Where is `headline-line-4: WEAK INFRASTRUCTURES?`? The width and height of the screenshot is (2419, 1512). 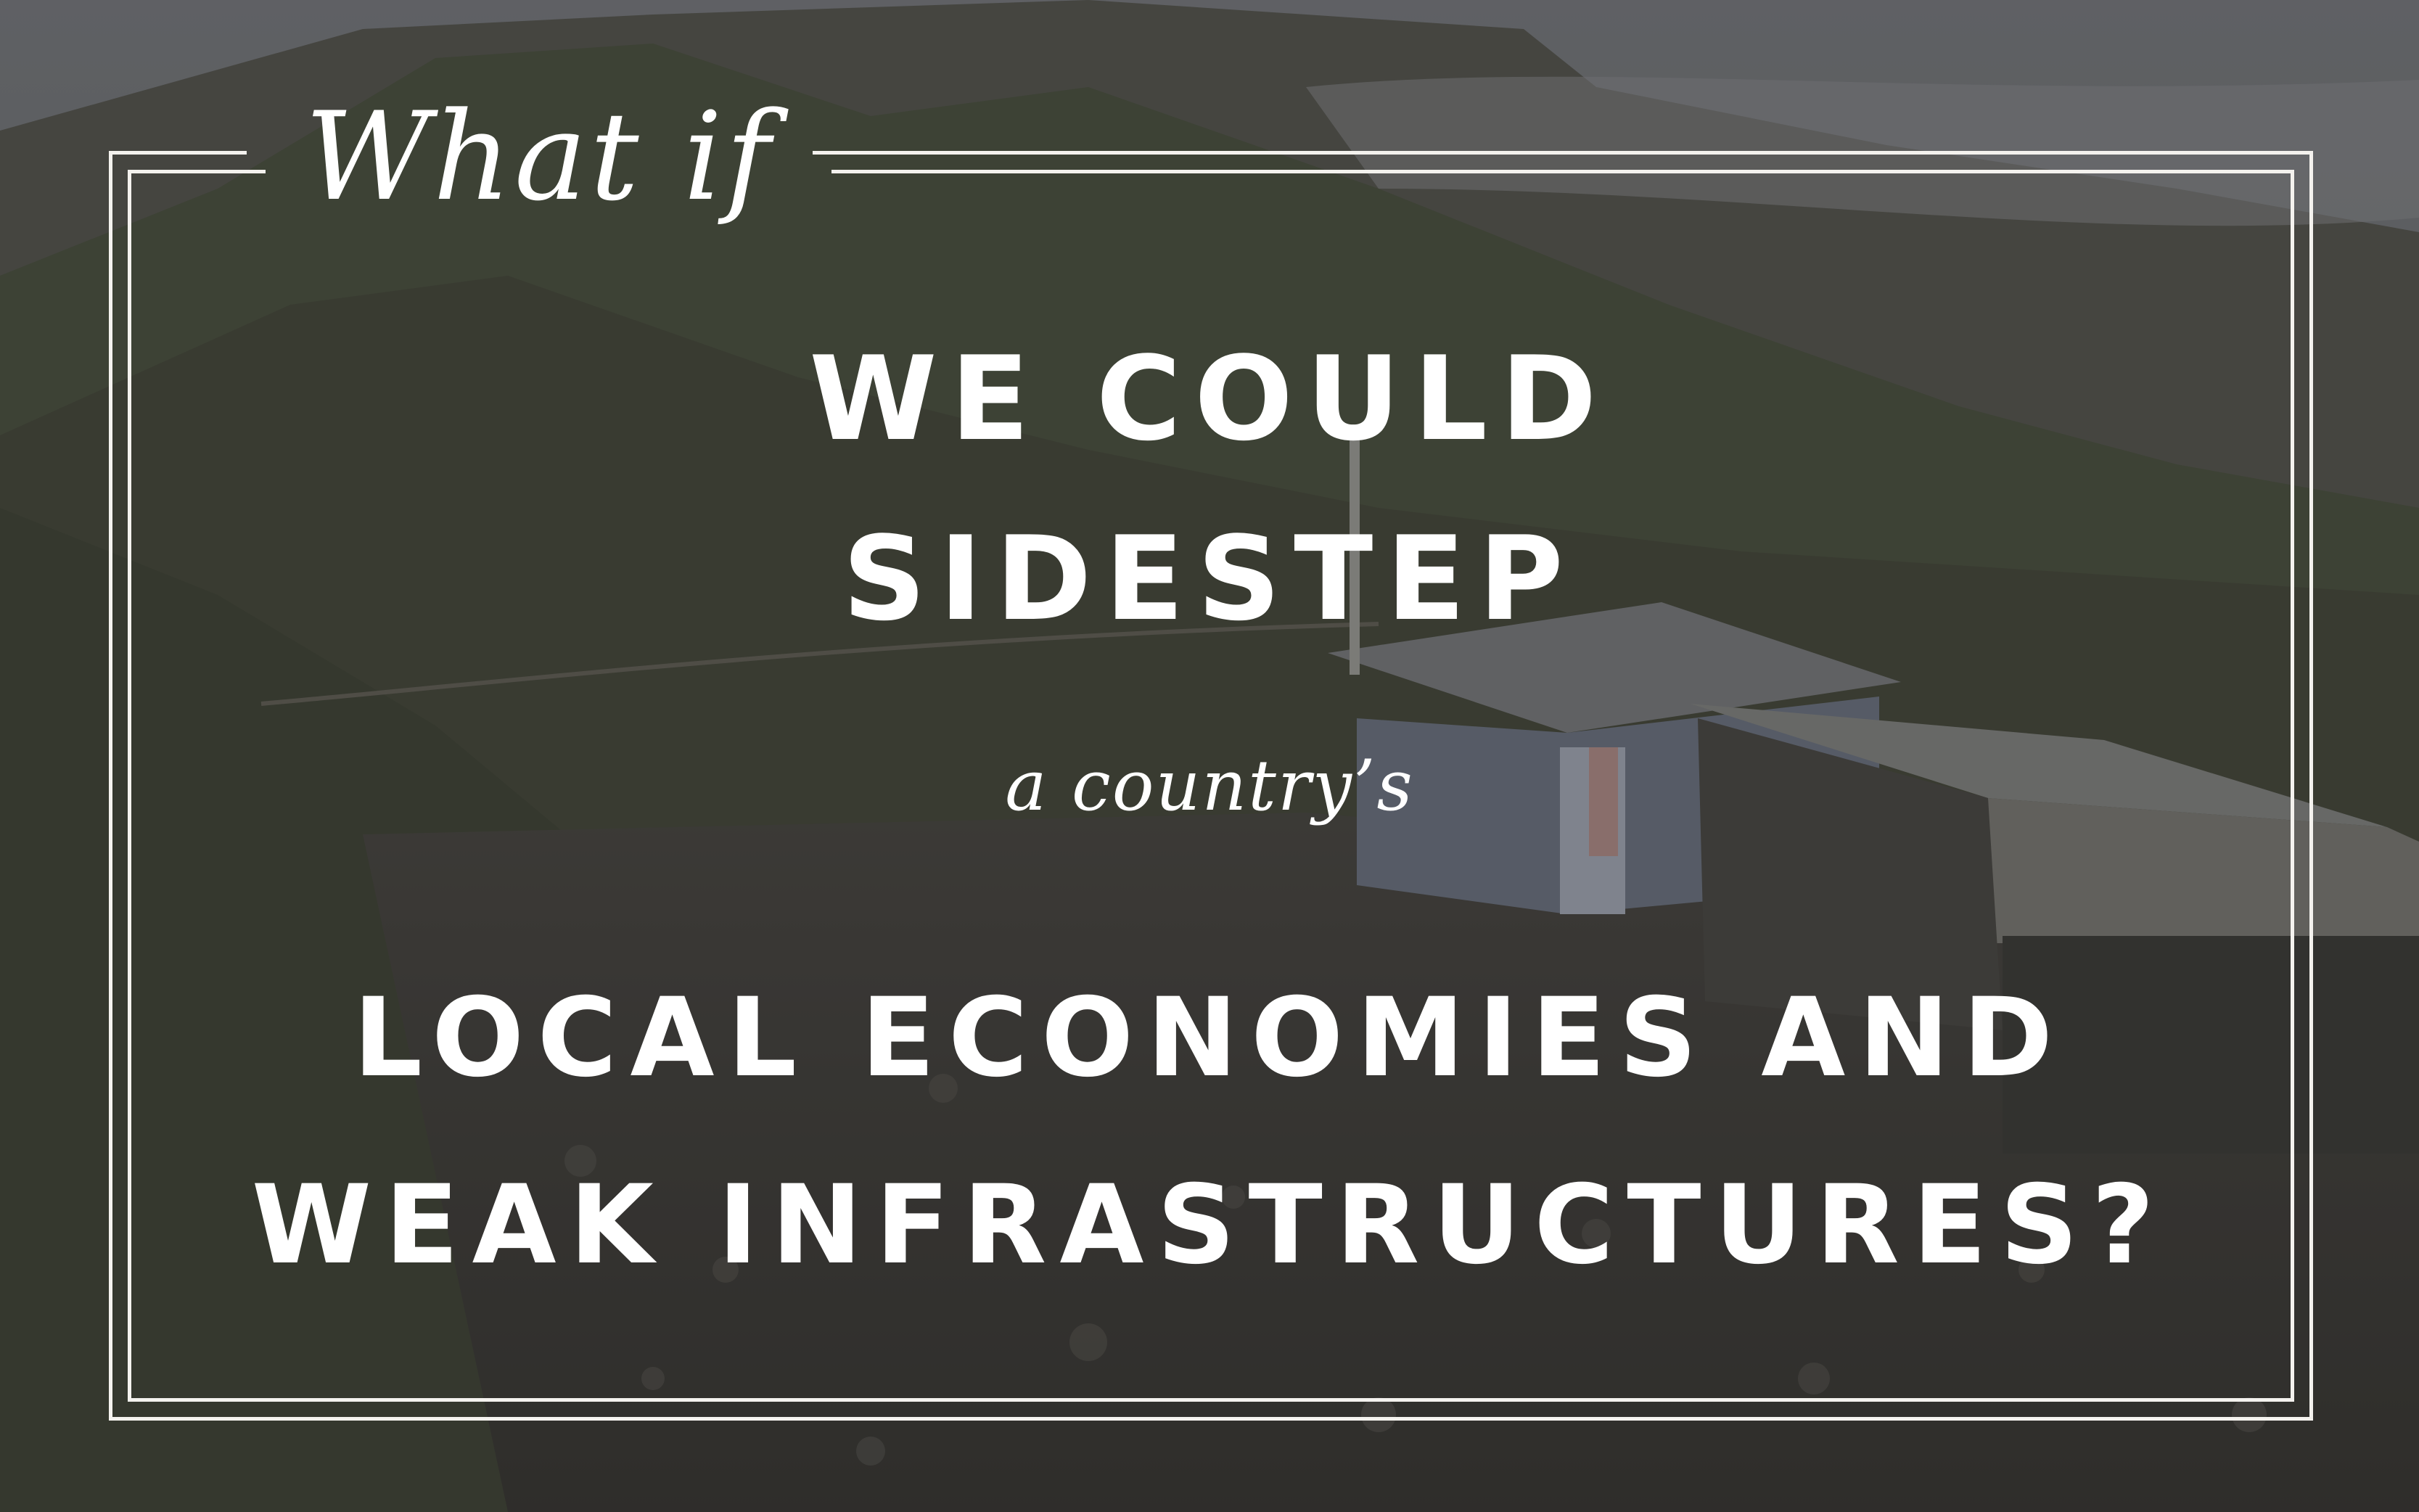
headline-line-4: WEAK INFRASTRUCTURES? is located at coordinates (1209, 1226).